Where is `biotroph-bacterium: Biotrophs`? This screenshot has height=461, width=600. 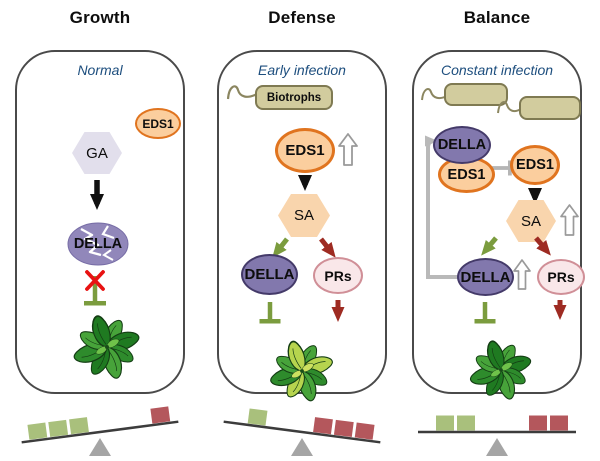
biotroph-bacterium: Biotrophs is located at coordinates (294, 97).